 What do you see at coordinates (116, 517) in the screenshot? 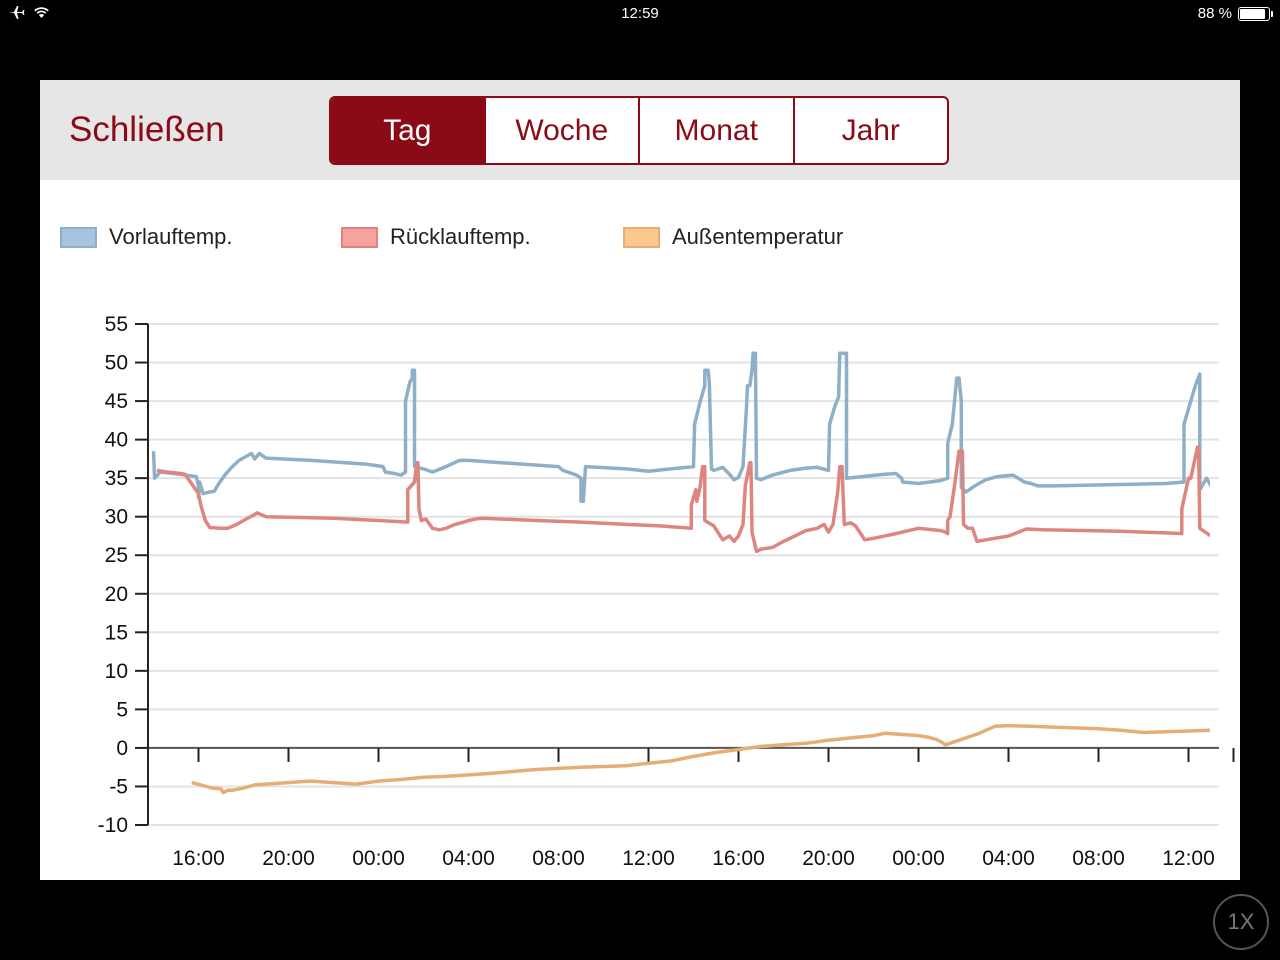
I see `y-tick-label: 30` at bounding box center [116, 517].